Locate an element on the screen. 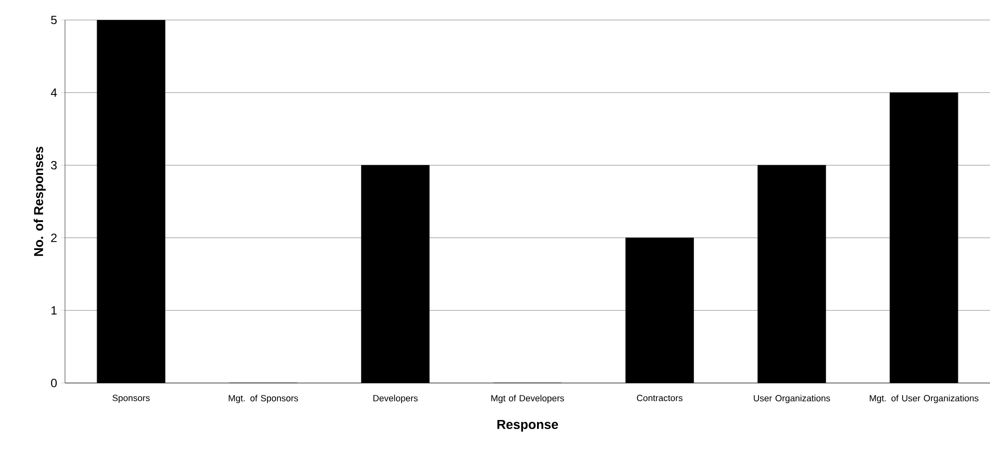  y-tick-label: 5 is located at coordinates (54, 20).